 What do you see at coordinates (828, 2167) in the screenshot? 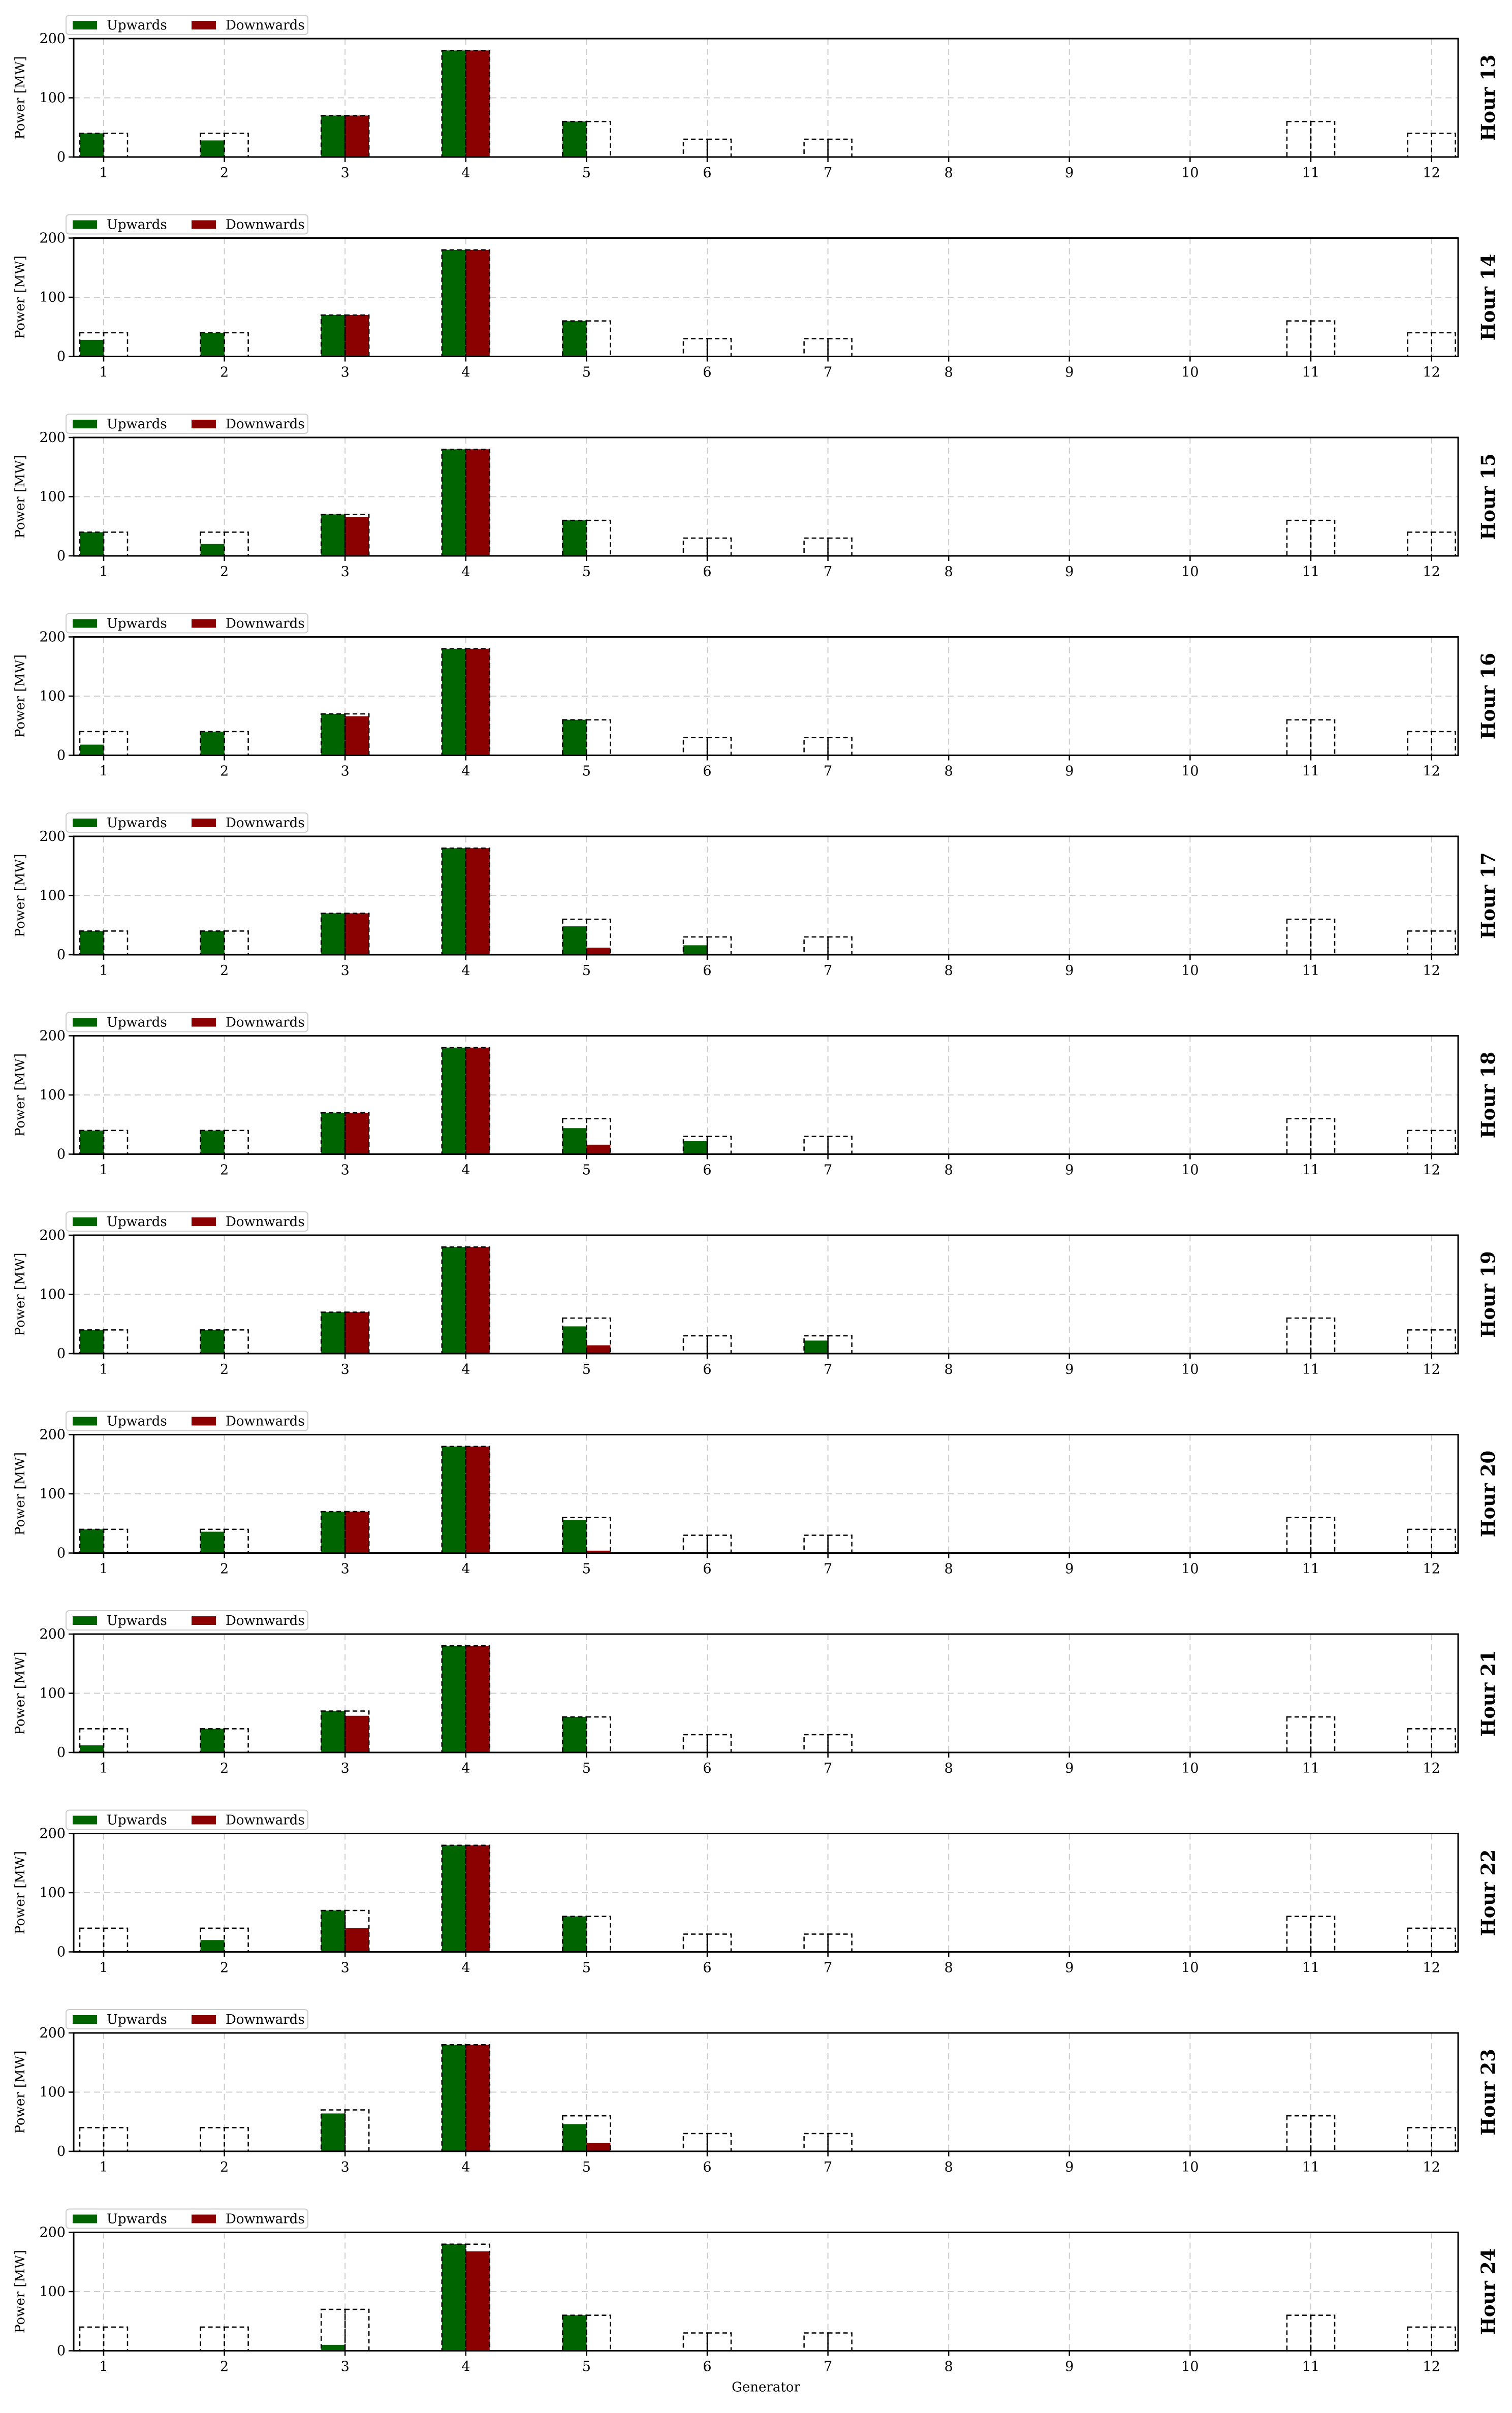
I see `x-tick-label: 7` at bounding box center [828, 2167].